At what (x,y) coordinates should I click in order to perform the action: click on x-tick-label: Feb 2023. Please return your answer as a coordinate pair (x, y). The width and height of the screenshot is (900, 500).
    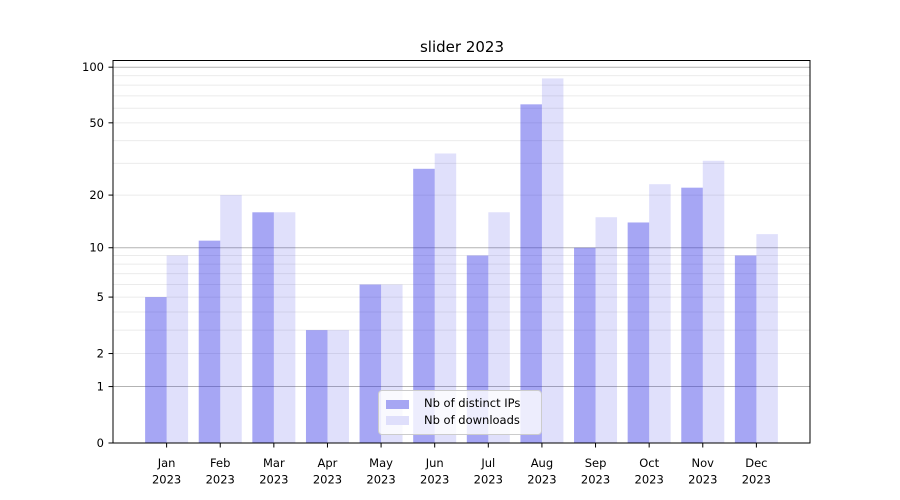
    Looking at the image, I should click on (220, 471).